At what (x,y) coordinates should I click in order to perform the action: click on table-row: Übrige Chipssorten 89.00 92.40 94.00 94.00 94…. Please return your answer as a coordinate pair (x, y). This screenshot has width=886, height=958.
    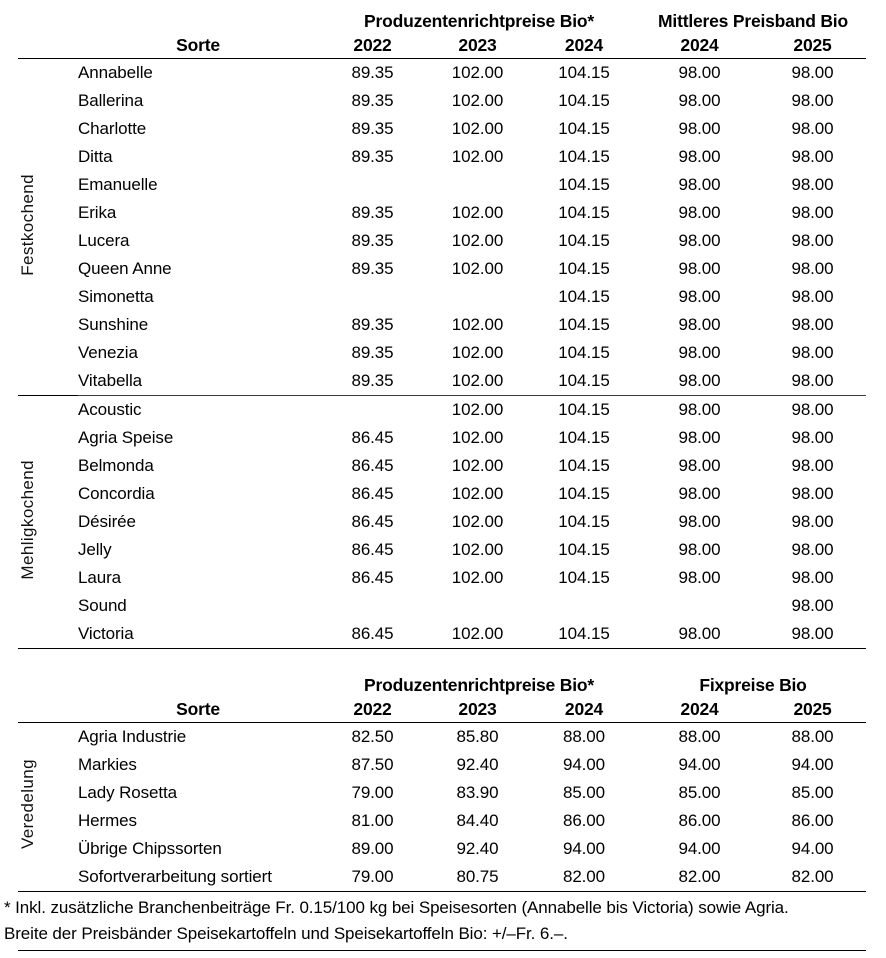
    Looking at the image, I should click on (442, 849).